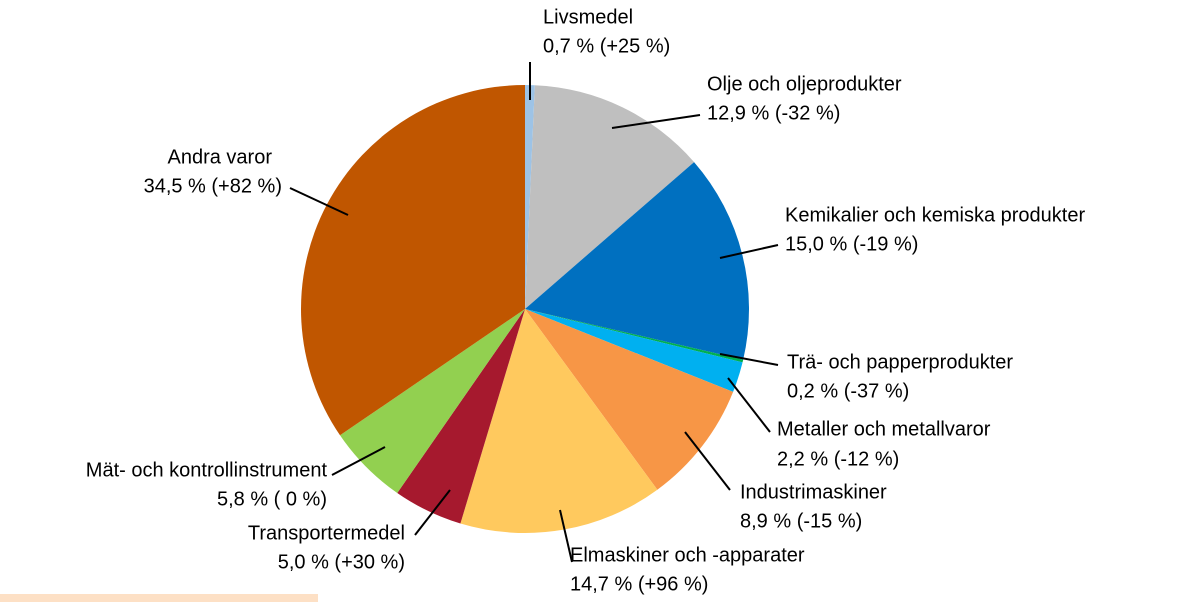 The image size is (1185, 602). What do you see at coordinates (272, 499) in the screenshot?
I see `value-label: 5,8 % ( 0 %)` at bounding box center [272, 499].